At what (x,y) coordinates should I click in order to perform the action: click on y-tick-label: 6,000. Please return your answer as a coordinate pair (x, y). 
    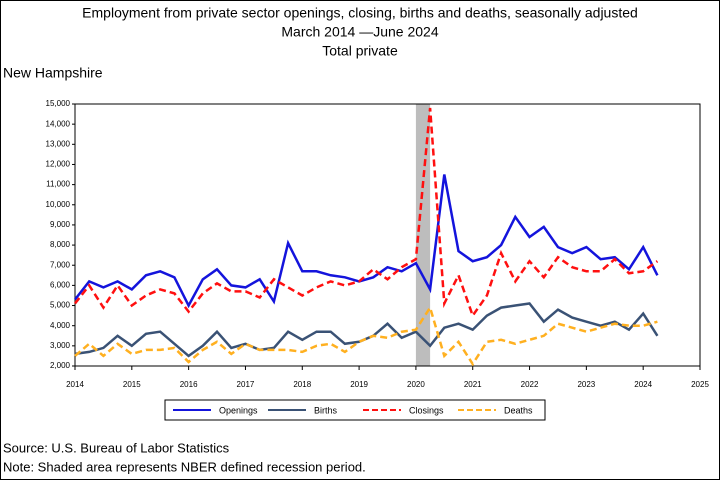
    Looking at the image, I should click on (60, 284).